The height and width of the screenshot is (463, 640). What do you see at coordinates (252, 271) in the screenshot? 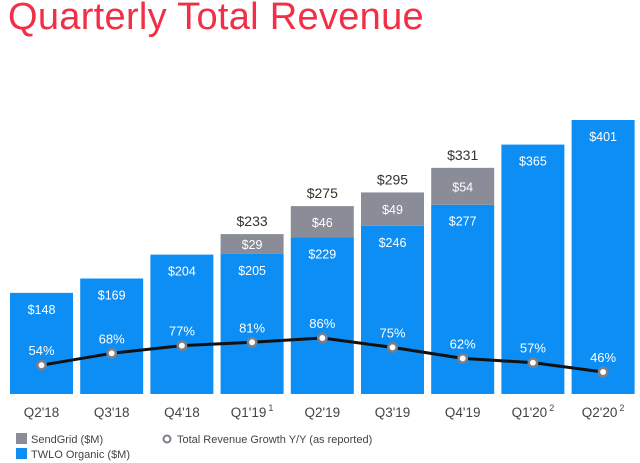
I see `organic-value-label: $205` at bounding box center [252, 271].